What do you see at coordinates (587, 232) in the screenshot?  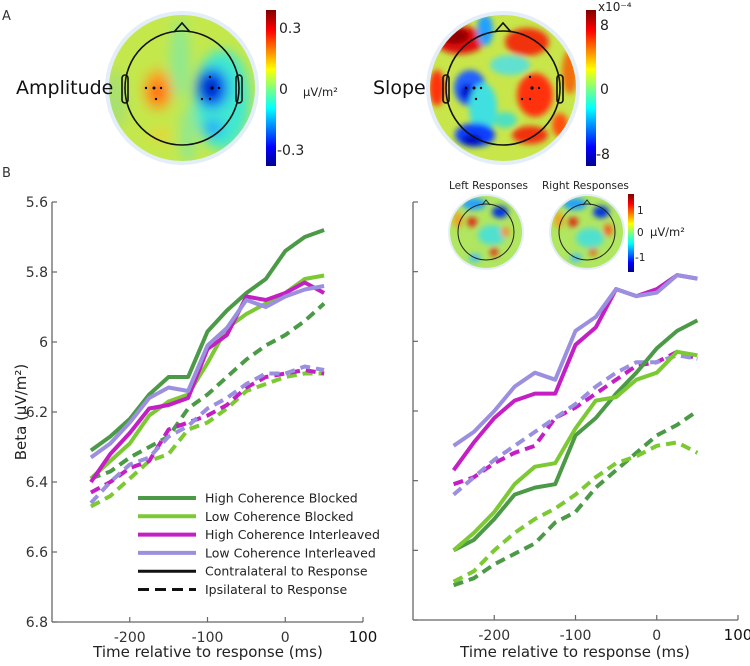 I see `inset-right-topomap` at bounding box center [587, 232].